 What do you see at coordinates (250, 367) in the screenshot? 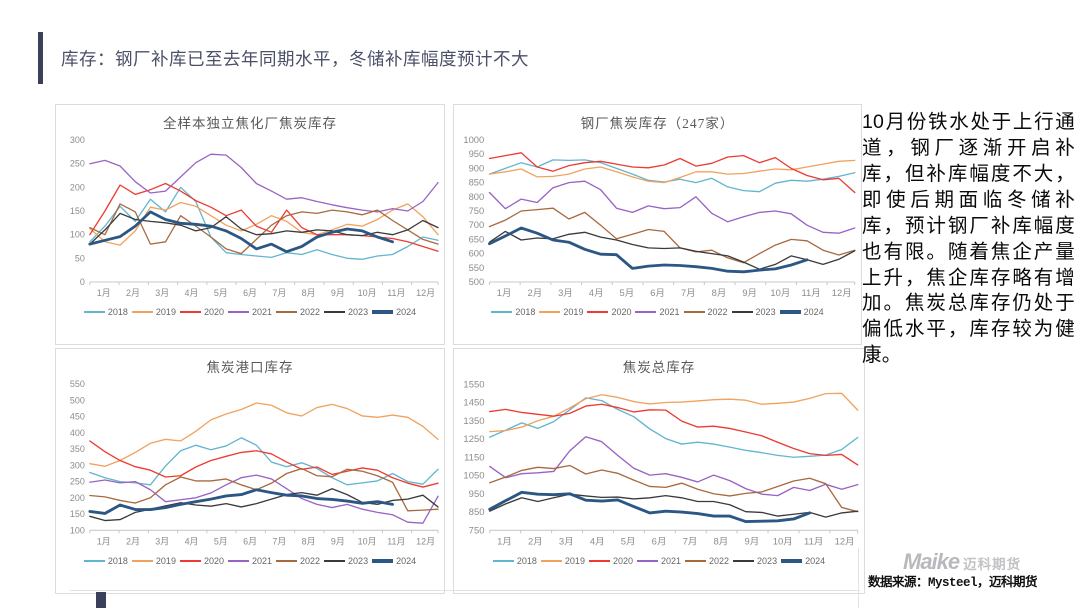
I see `chart-title: 焦炭港口库存` at bounding box center [250, 367].